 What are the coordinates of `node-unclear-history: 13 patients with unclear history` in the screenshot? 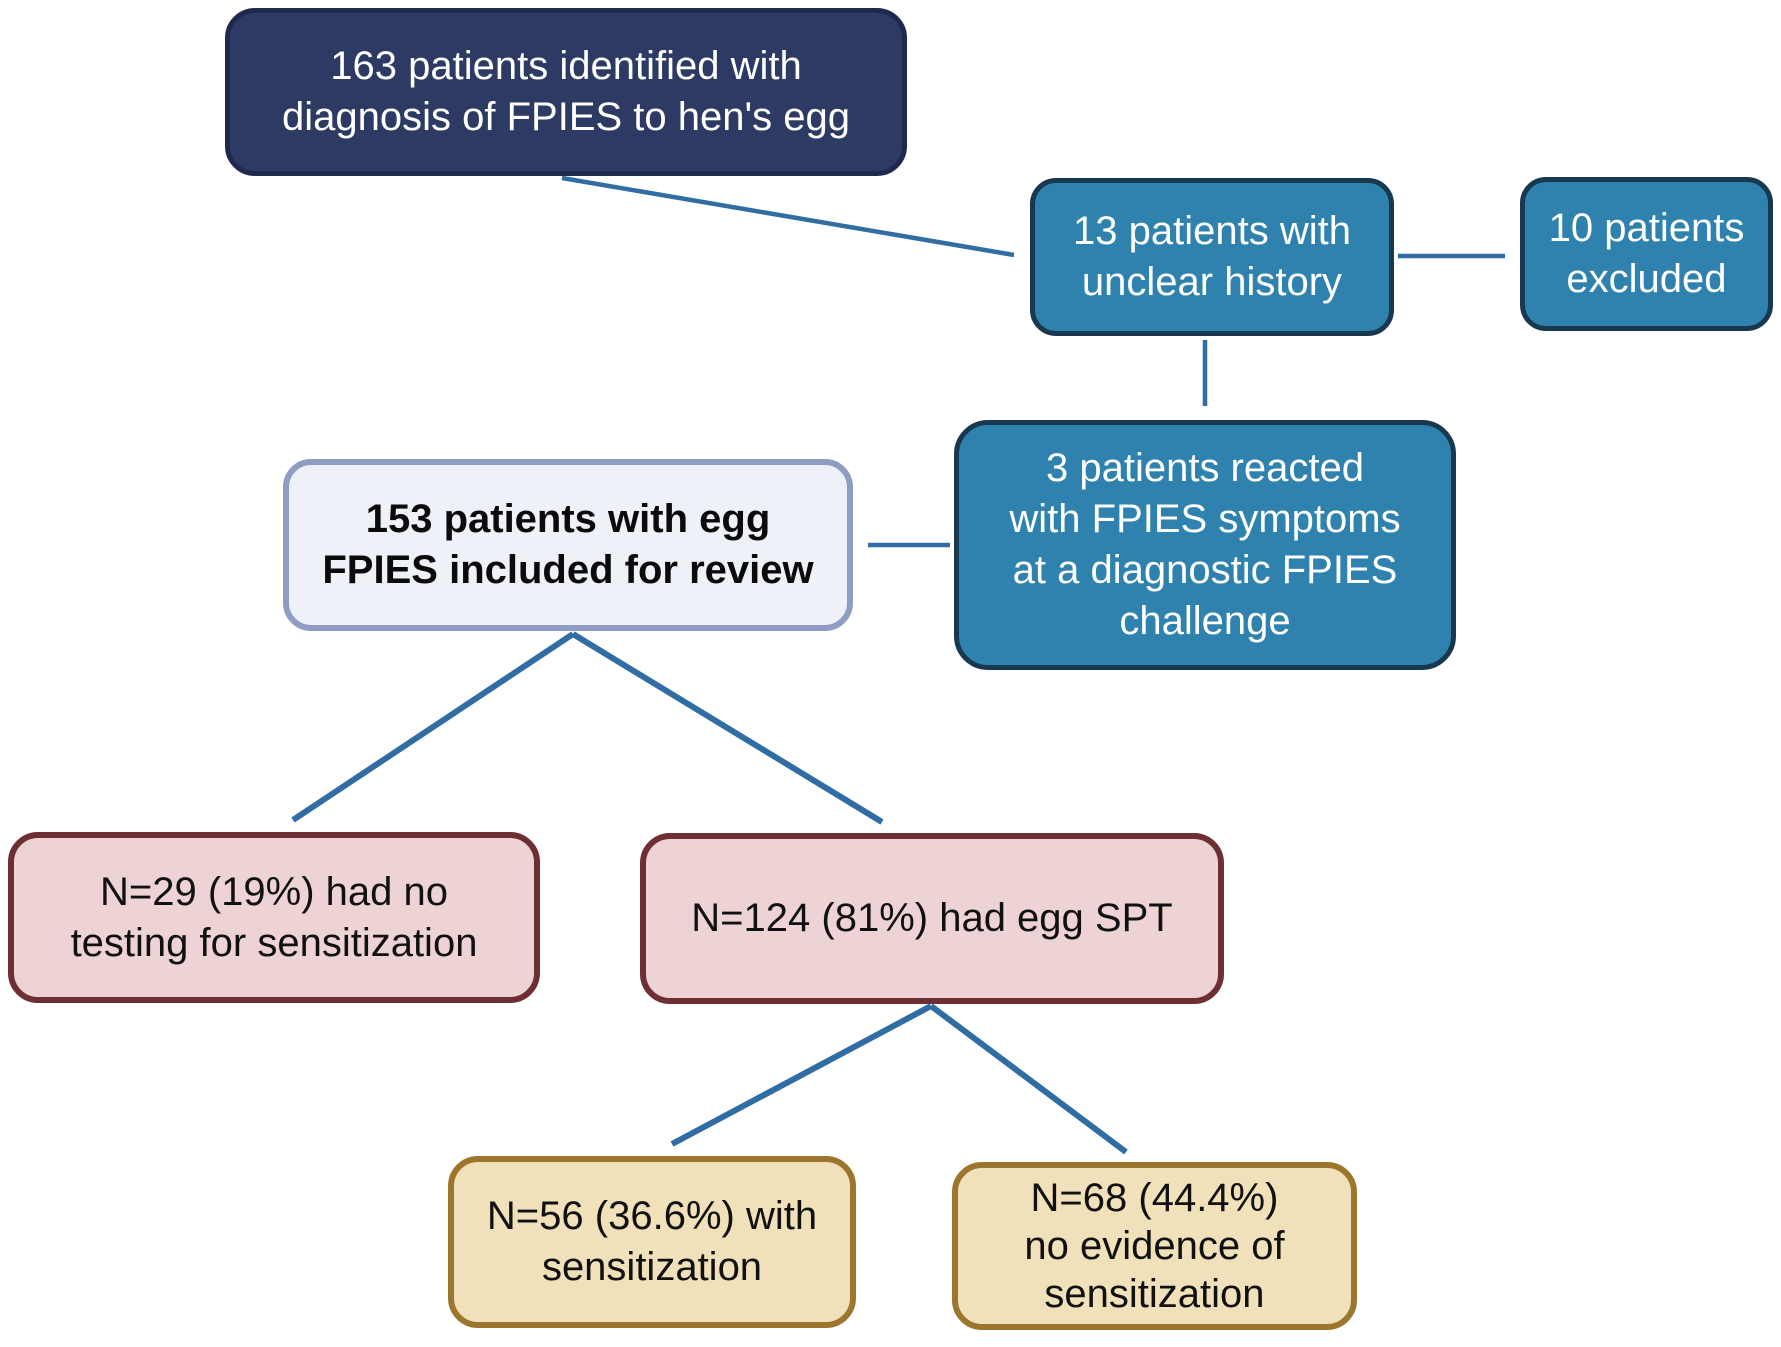 It's located at (1212, 257).